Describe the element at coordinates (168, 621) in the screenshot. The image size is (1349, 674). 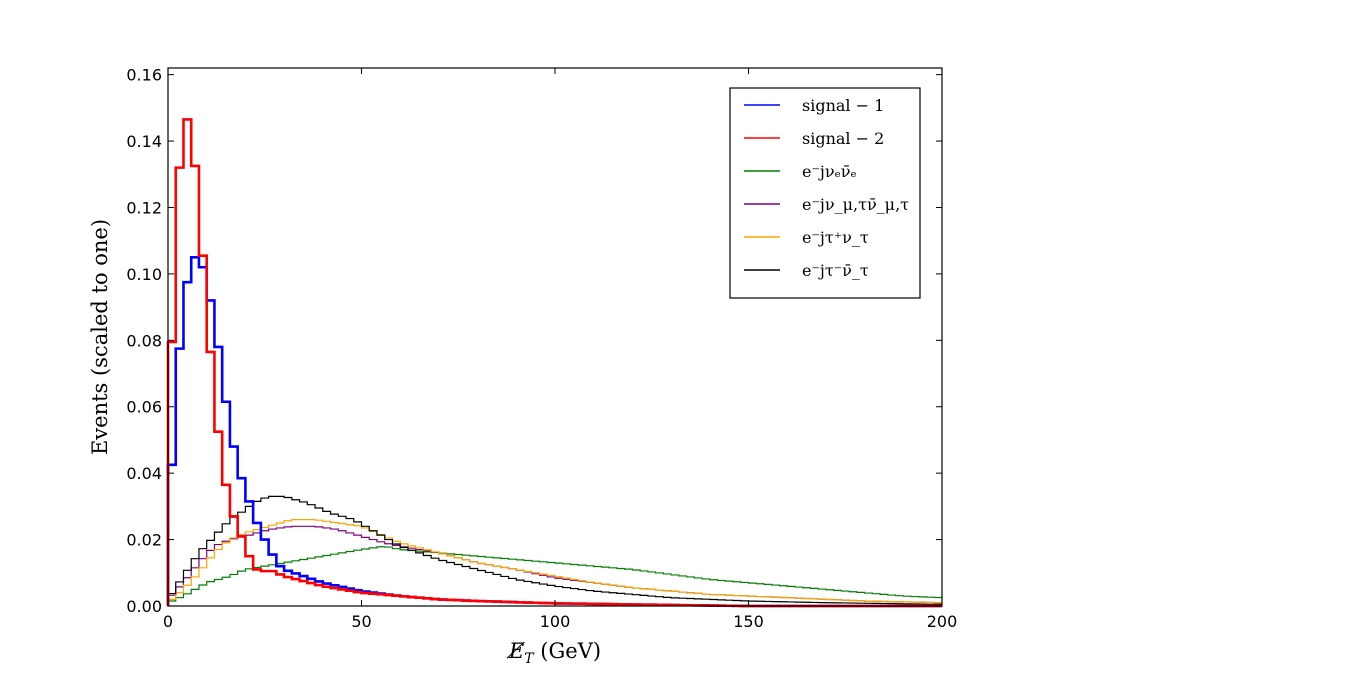
I see `x-tick-label: 0` at that location.